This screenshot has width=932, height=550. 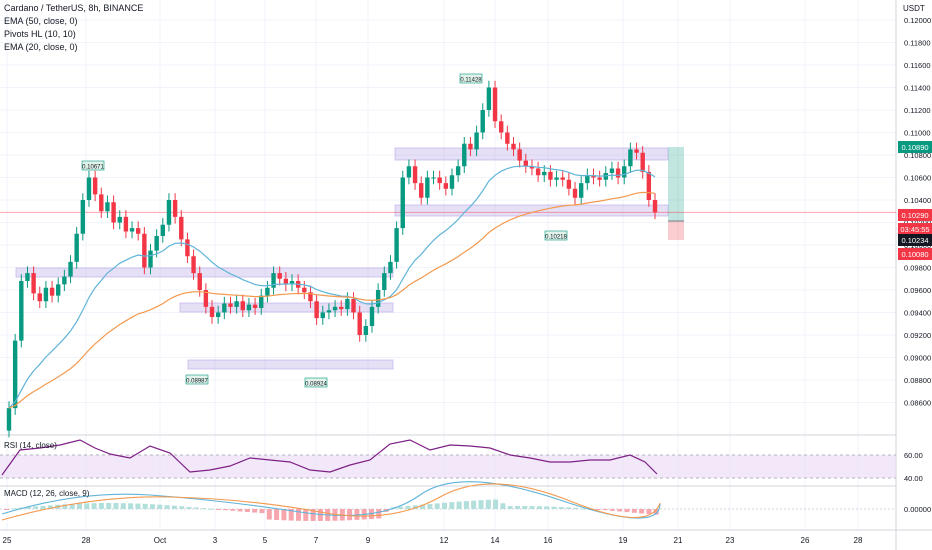 I want to click on ema-price-badge: 0.10234, so click(x=915, y=240).